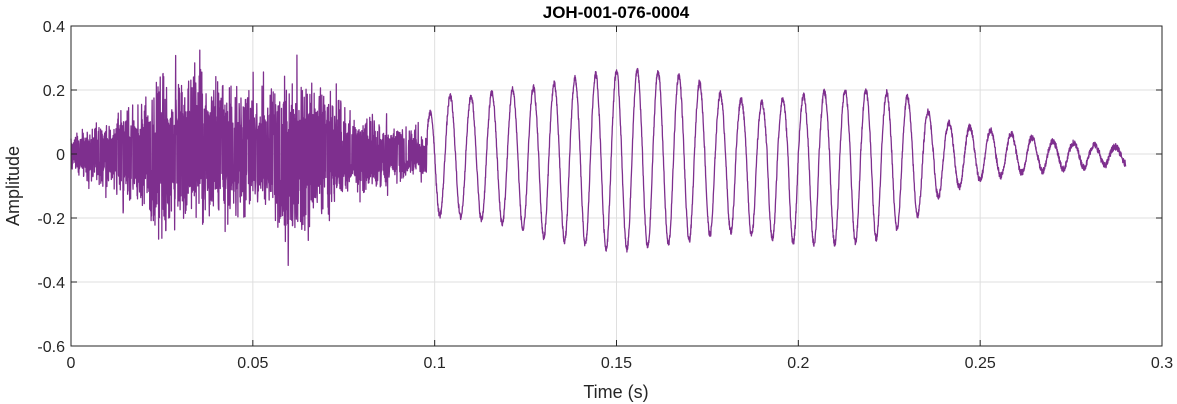 Image resolution: width=1177 pixels, height=404 pixels. What do you see at coordinates (252, 363) in the screenshot?
I see `x-tick-label: 0.05` at bounding box center [252, 363].